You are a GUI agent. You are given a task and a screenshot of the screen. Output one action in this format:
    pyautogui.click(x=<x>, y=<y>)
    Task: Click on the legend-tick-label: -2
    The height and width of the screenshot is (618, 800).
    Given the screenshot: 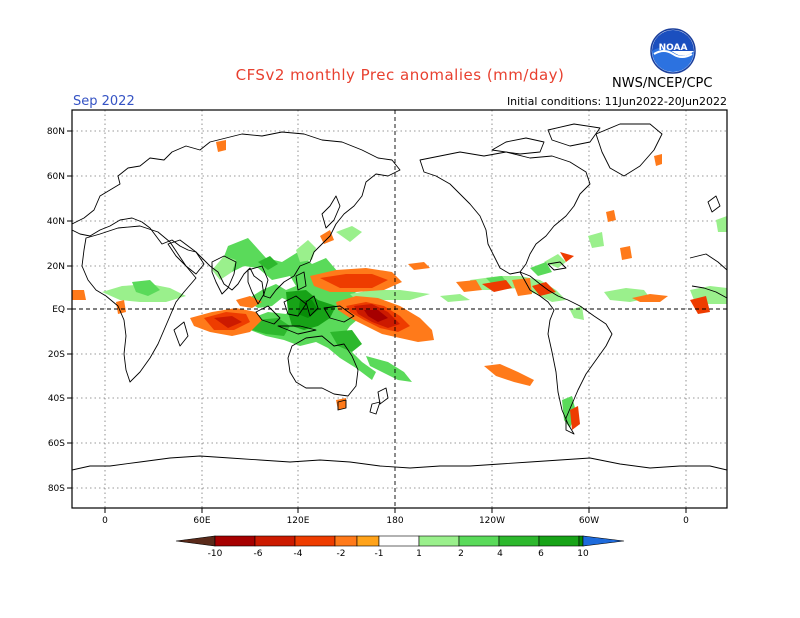 What is the action you would take?
    pyautogui.click(x=341, y=554)
    